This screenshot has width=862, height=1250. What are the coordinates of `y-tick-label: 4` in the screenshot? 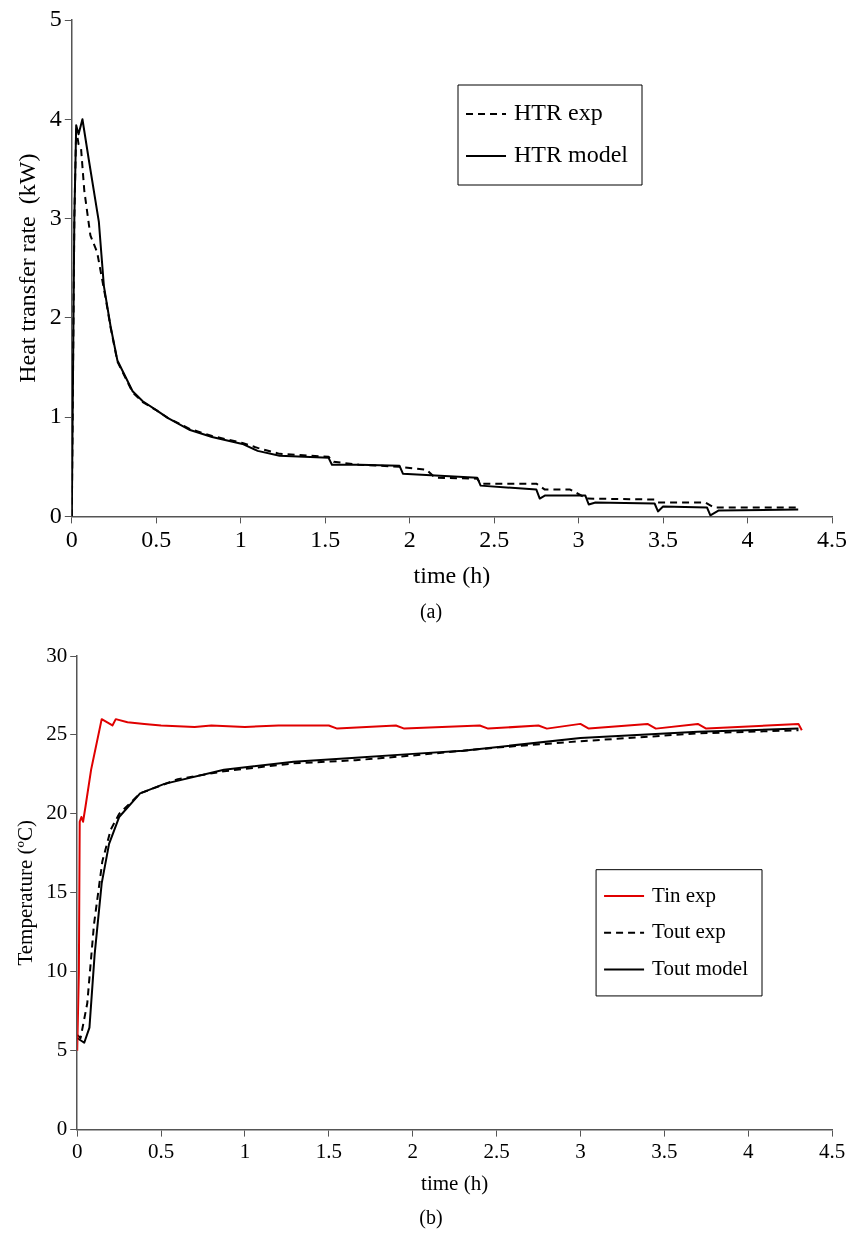 It's located at (55, 117).